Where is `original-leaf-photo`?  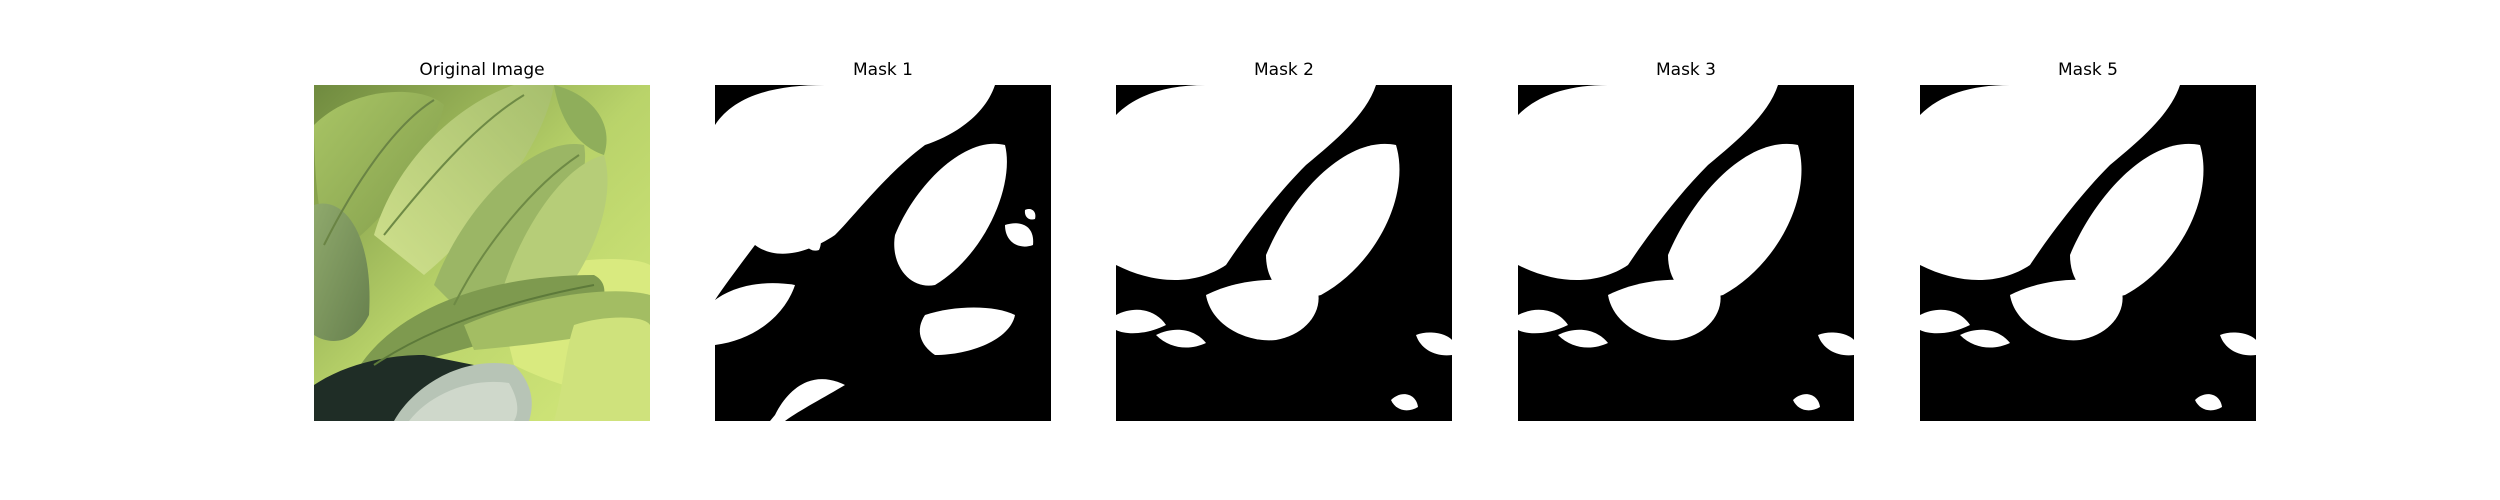
original-leaf-photo is located at coordinates (482, 253).